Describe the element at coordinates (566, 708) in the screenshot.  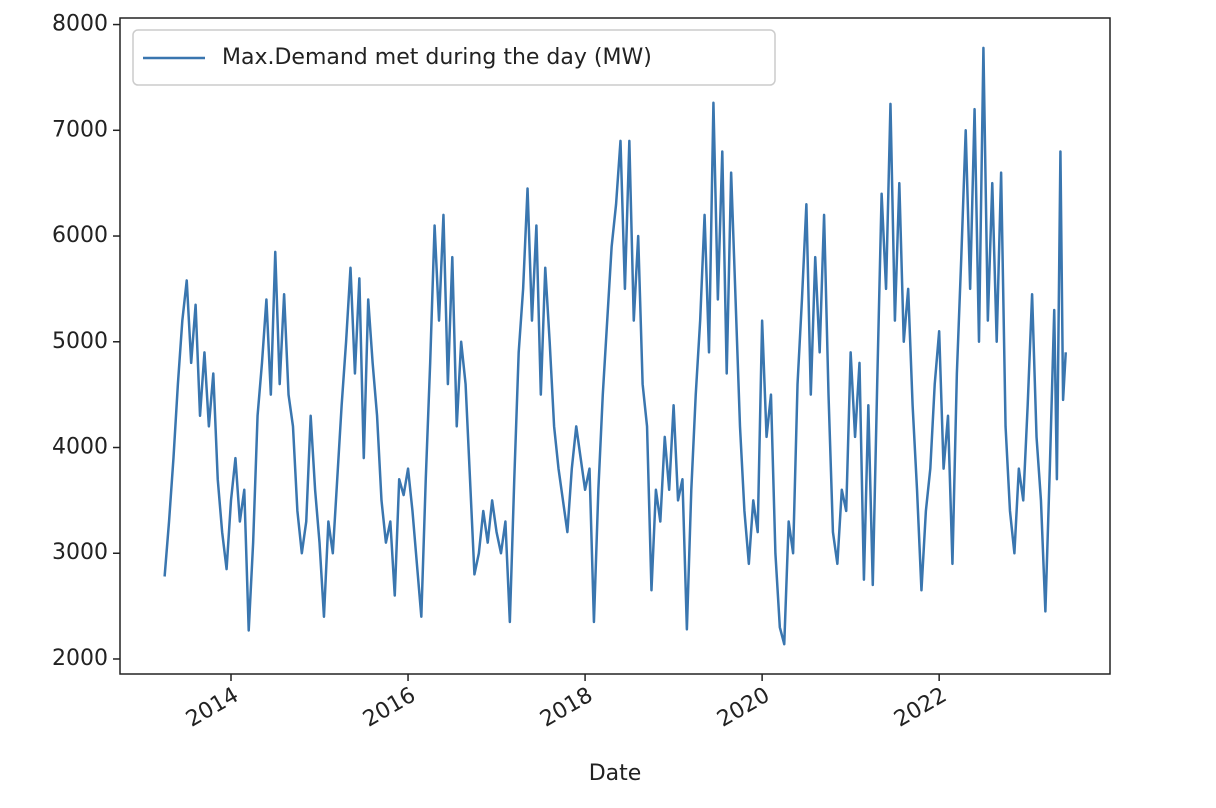
I see `x-tick-label: 2018` at that location.